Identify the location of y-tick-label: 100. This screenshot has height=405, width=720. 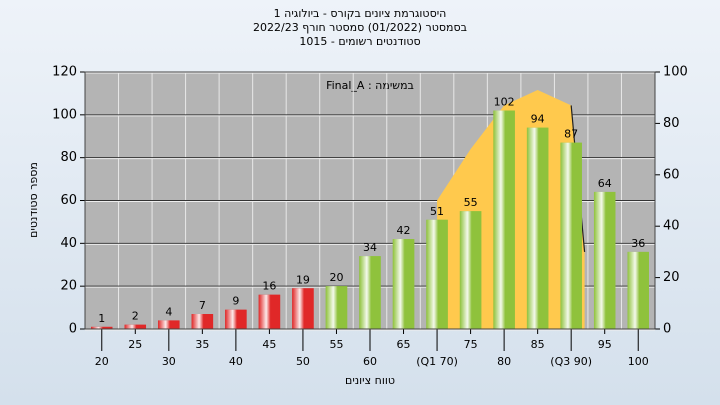
(64, 114).